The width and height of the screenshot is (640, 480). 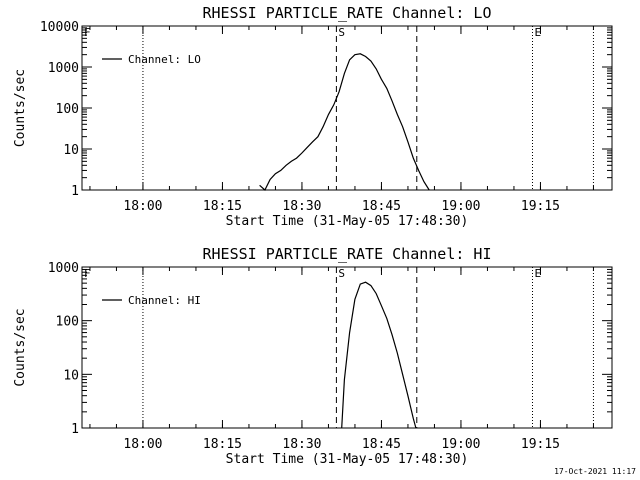 I want to click on chart1-y-axis-label: Counts/sec, so click(x=20, y=108).